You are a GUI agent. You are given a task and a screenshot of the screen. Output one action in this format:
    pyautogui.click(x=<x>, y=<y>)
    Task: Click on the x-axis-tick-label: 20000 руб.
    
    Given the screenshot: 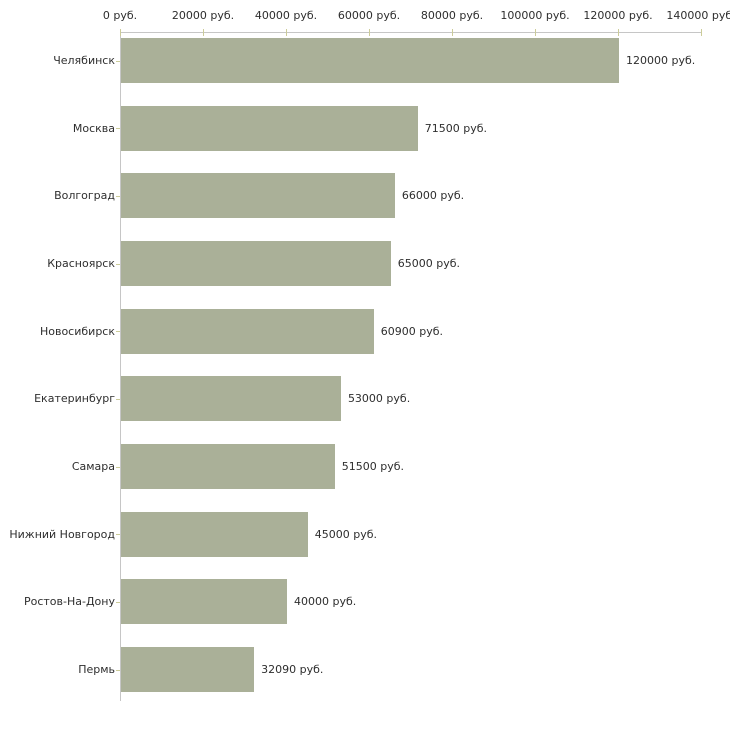 What is the action you would take?
    pyautogui.click(x=203, y=15)
    